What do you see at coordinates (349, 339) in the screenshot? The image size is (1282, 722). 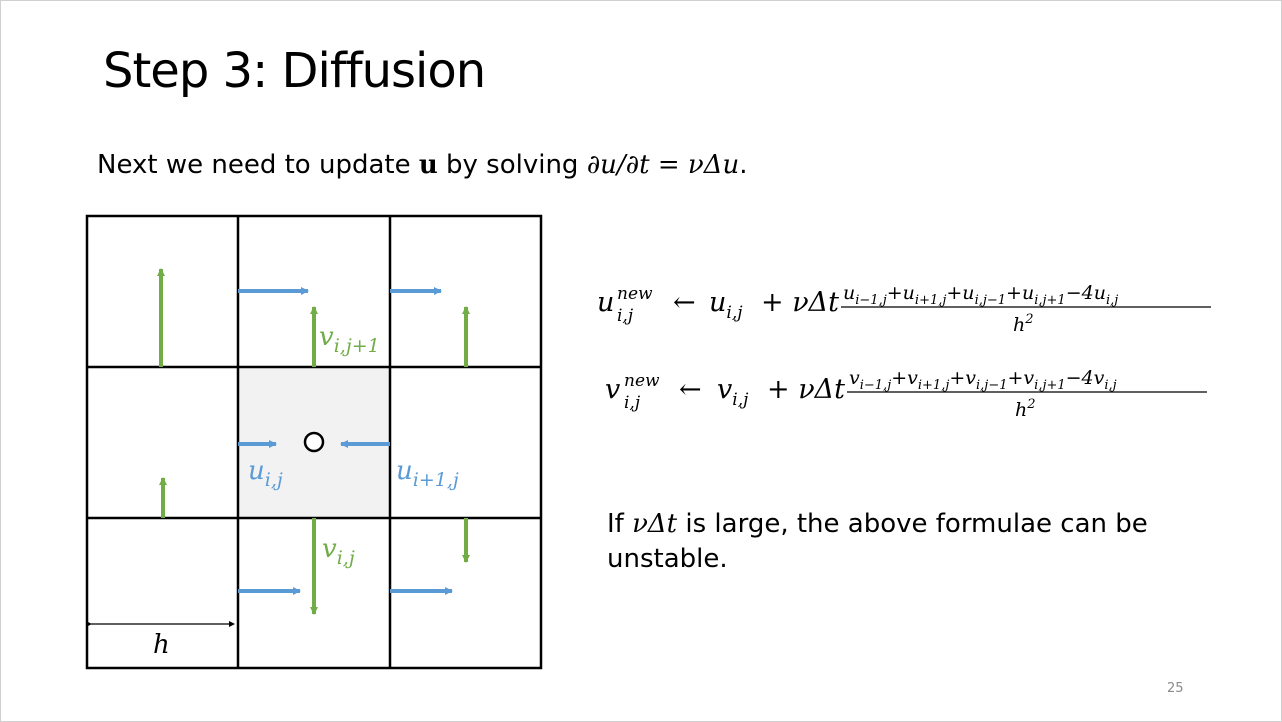 I see `label-v-top: vi,j+1` at bounding box center [349, 339].